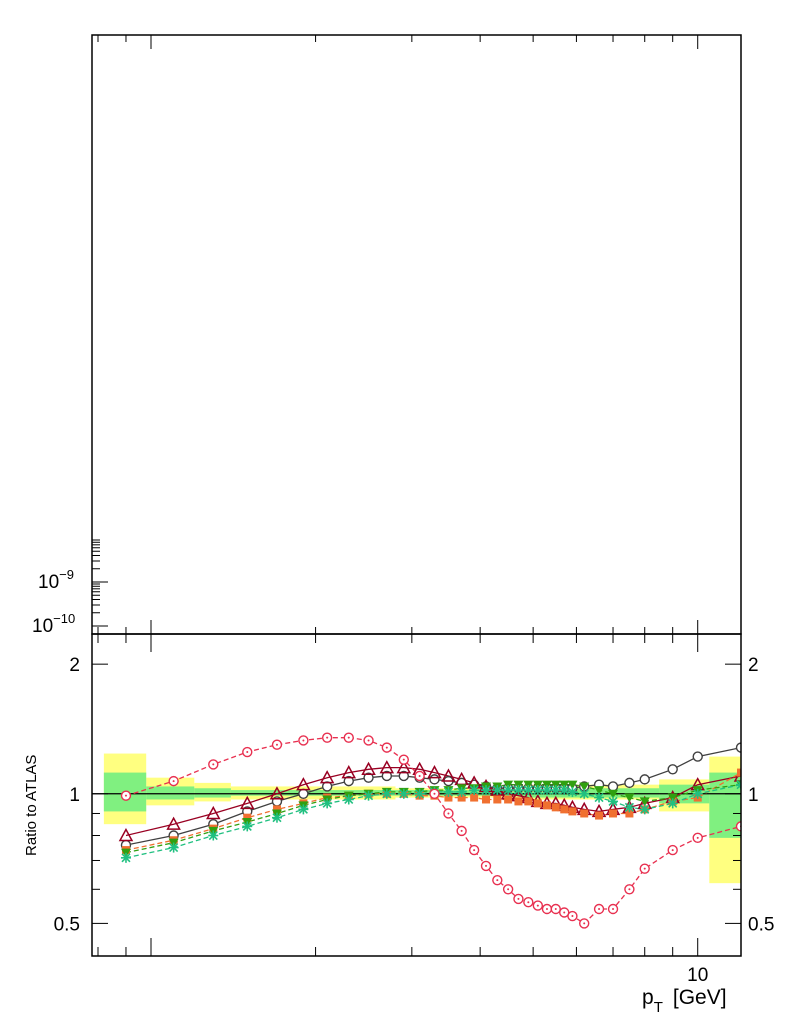 The height and width of the screenshot is (1024, 786). I want to click on upper-ytick-label: 10−10, so click(53, 624).